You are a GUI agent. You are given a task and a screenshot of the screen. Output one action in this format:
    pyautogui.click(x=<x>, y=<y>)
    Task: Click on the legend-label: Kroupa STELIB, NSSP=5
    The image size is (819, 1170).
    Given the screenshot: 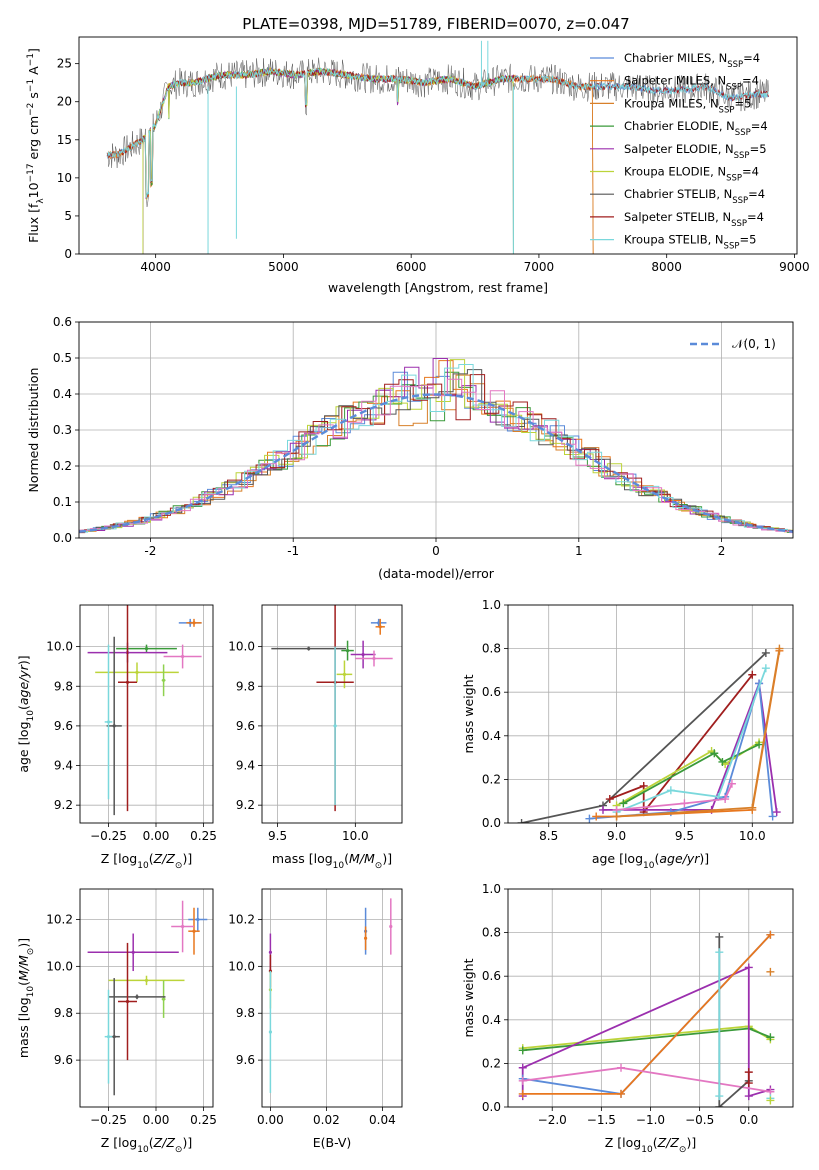 What is the action you would take?
    pyautogui.click(x=690, y=242)
    